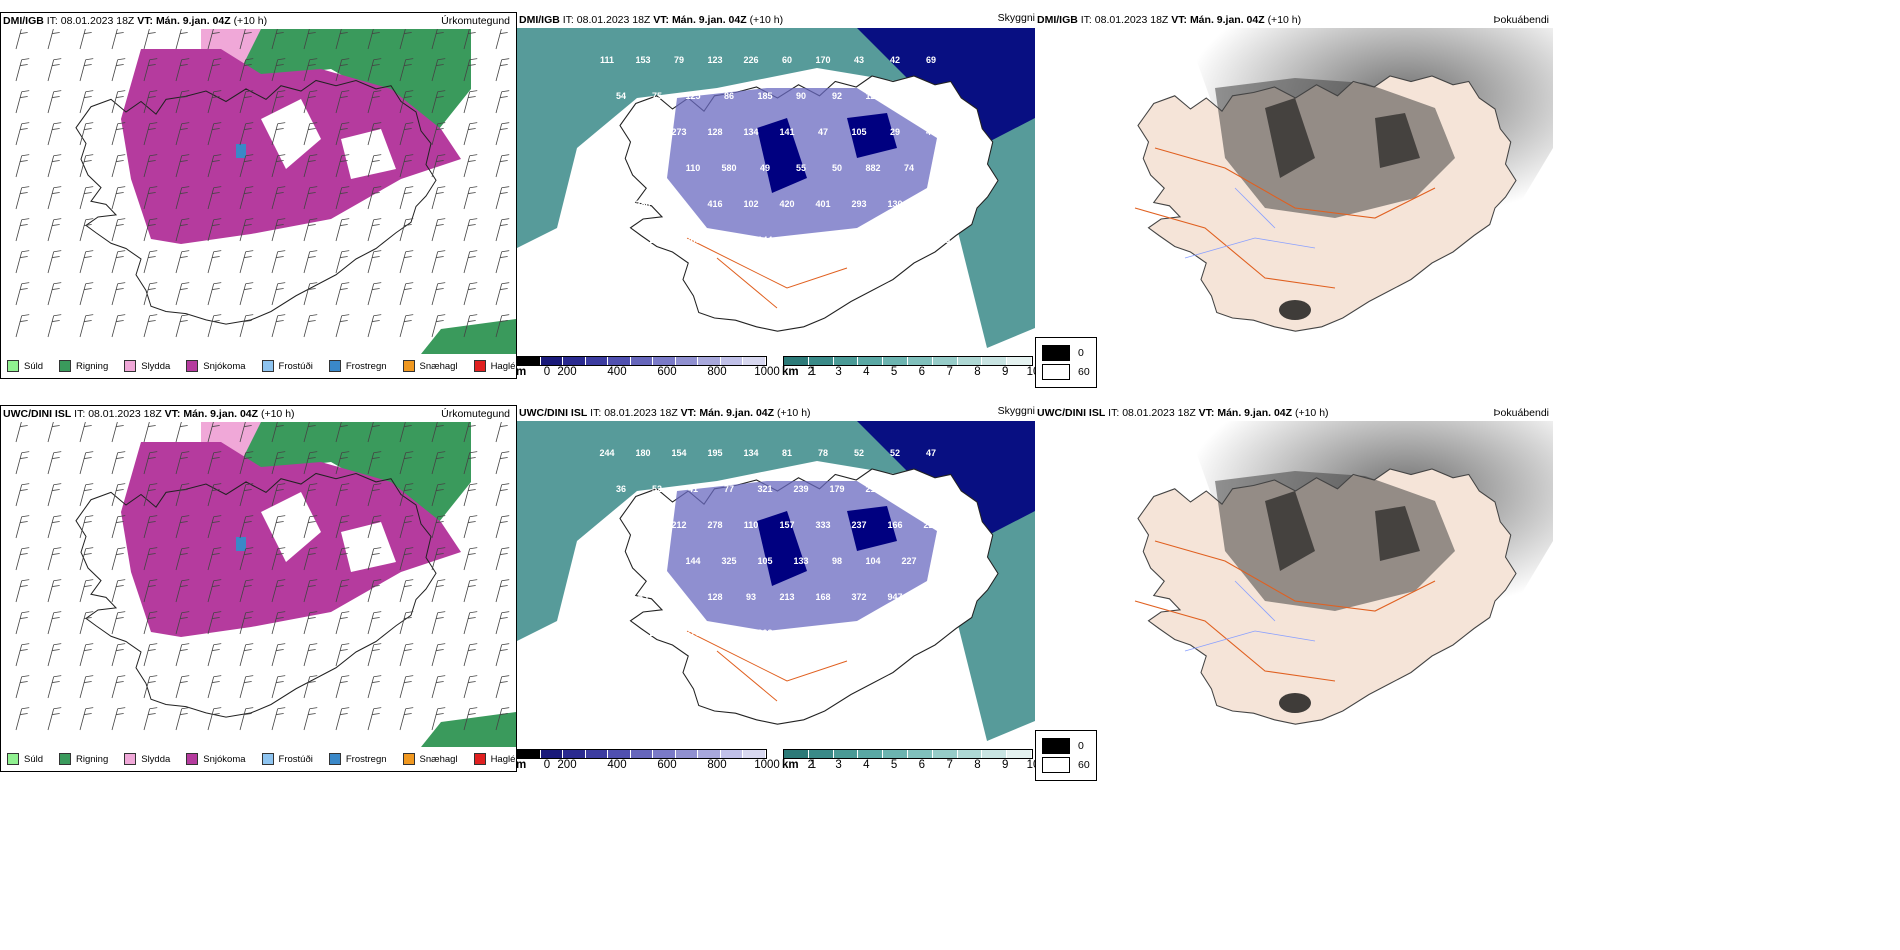 The width and height of the screenshot is (1900, 950). What do you see at coordinates (1294, 203) in the screenshot?
I see `fog-map` at bounding box center [1294, 203].